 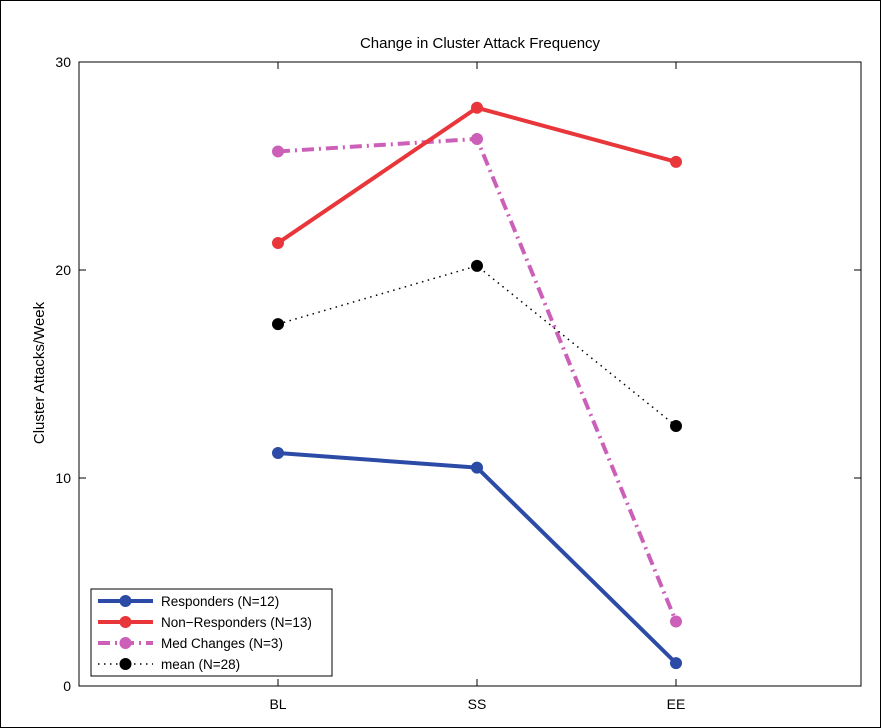 What do you see at coordinates (39, 372) in the screenshot?
I see `y-axis-label: Cluster Attacks/Week` at bounding box center [39, 372].